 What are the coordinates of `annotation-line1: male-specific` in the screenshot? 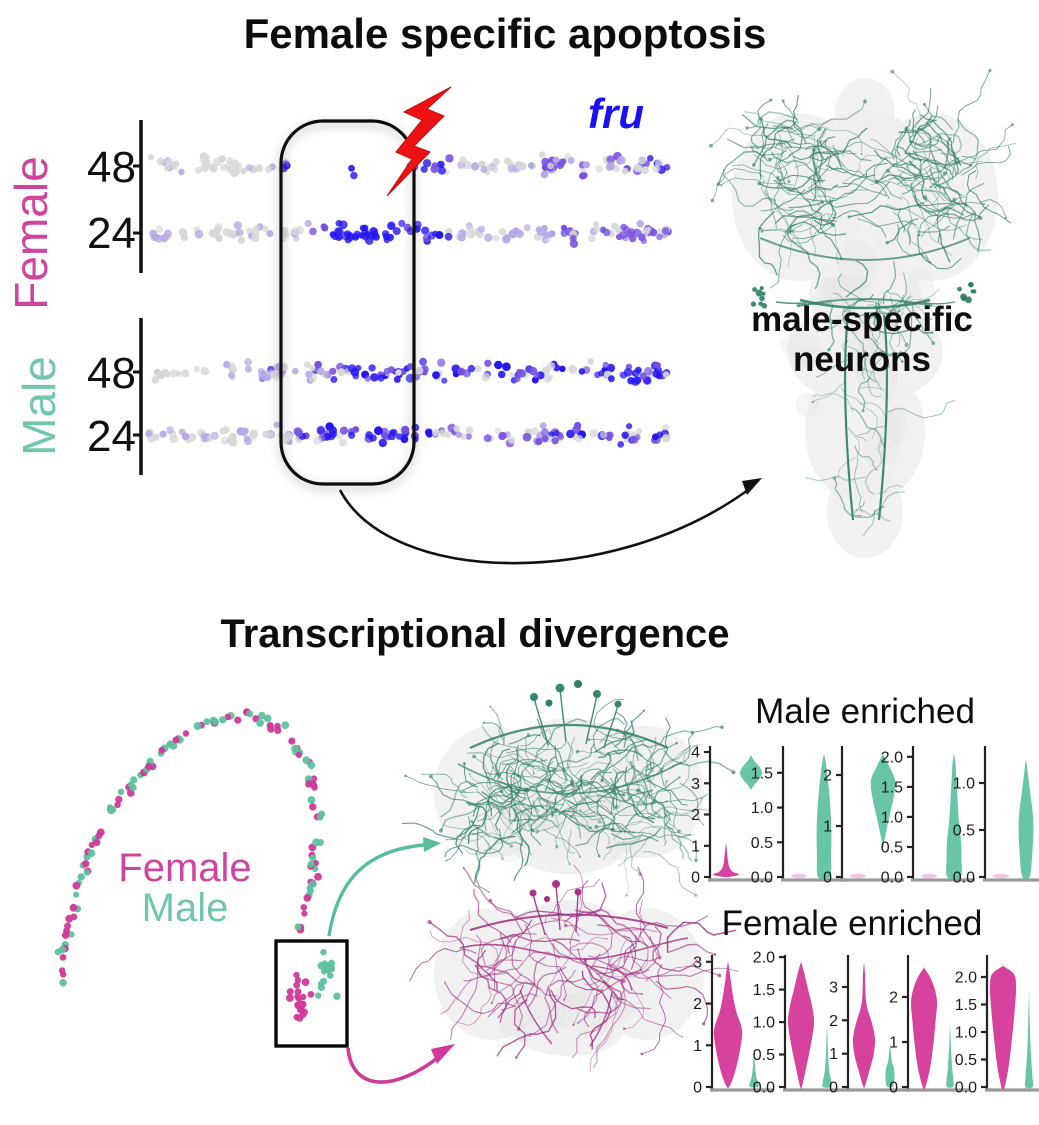 It's located at (862, 319).